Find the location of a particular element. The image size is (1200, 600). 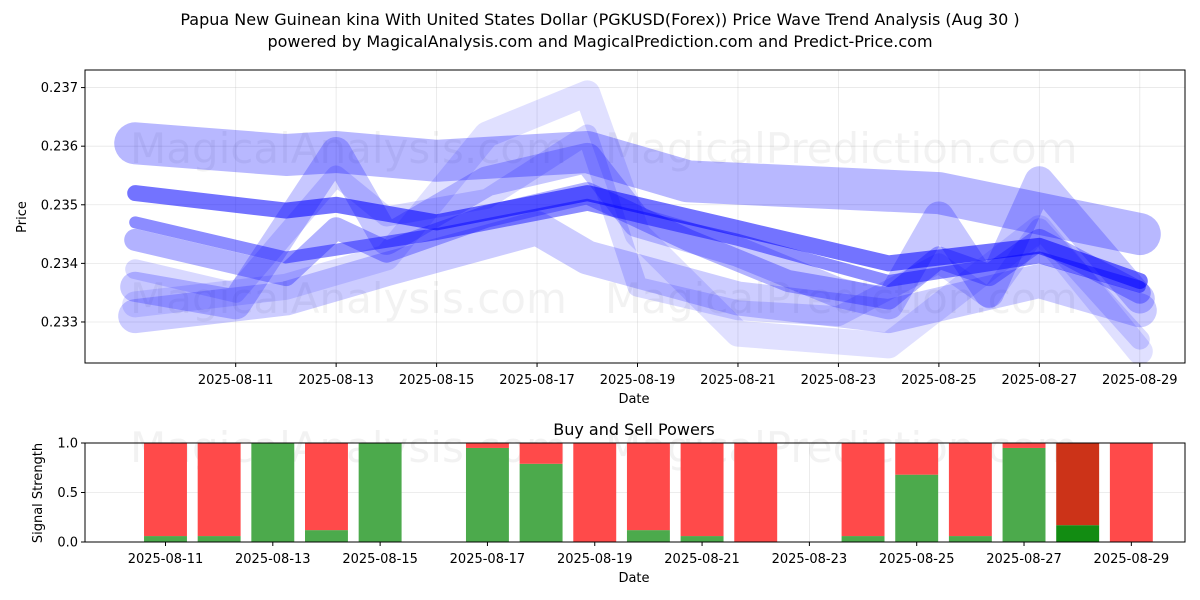

power-y-tick-label: 0.0 is located at coordinates (67, 543).